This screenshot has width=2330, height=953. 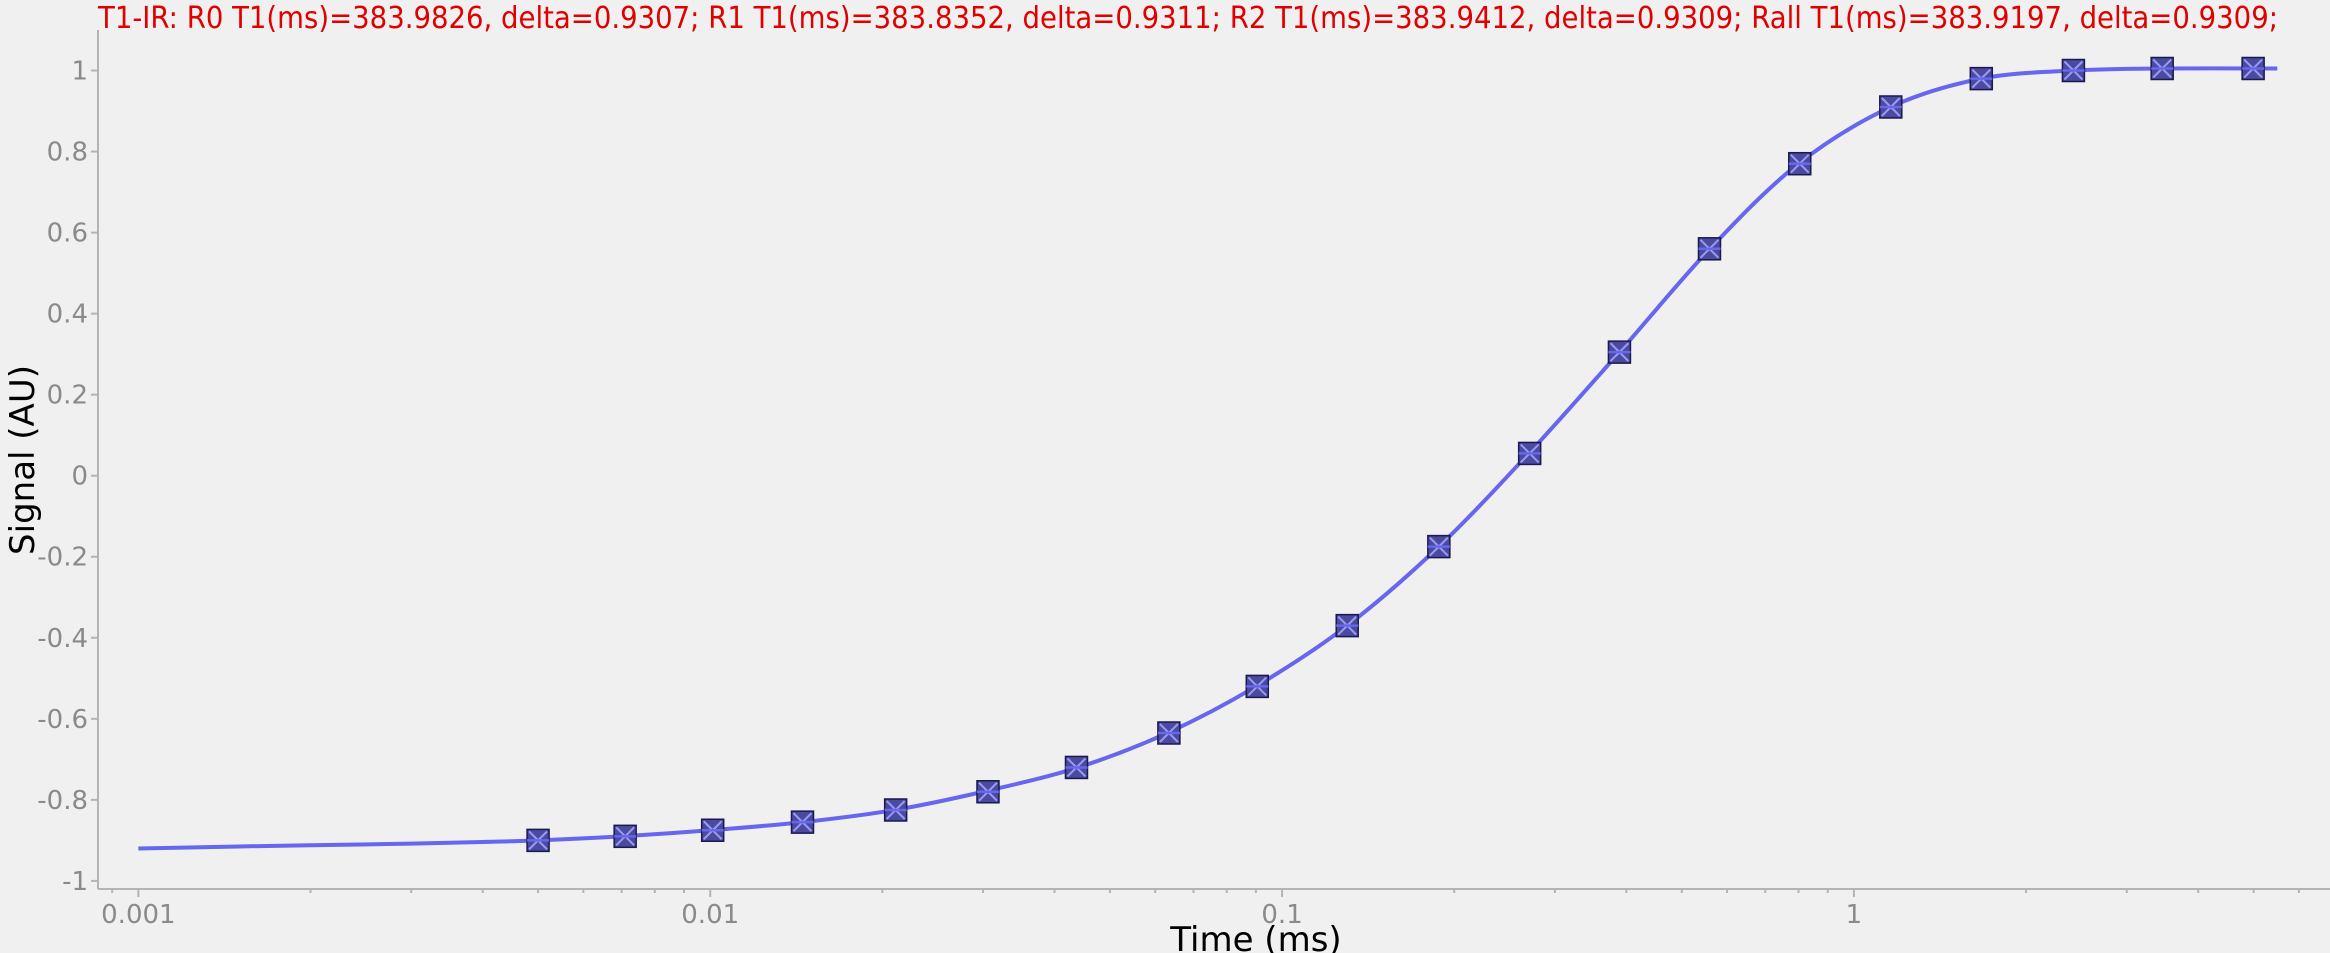 What do you see at coordinates (75, 882) in the screenshot?
I see `y-tick-label: -1` at bounding box center [75, 882].